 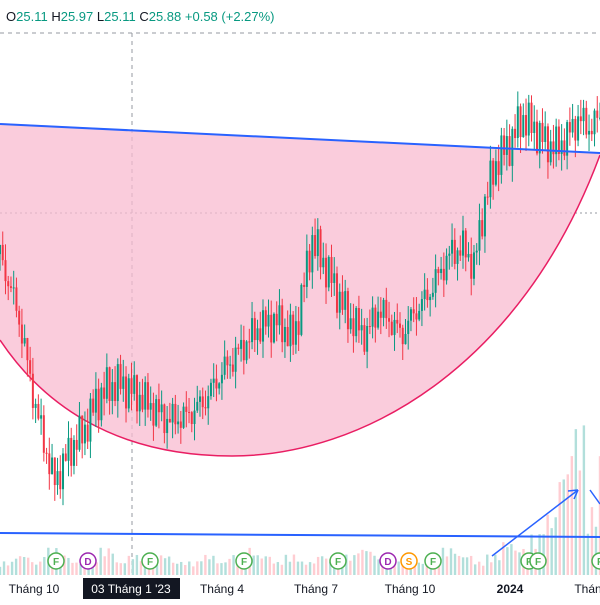 What do you see at coordinates (77, 16) in the screenshot?
I see `high-value: 25.97` at bounding box center [77, 16].